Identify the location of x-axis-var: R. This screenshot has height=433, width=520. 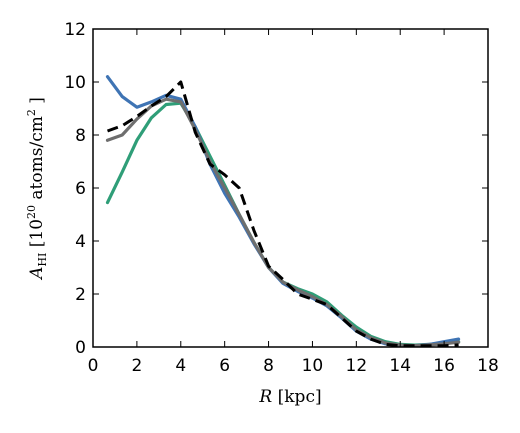
(265, 397).